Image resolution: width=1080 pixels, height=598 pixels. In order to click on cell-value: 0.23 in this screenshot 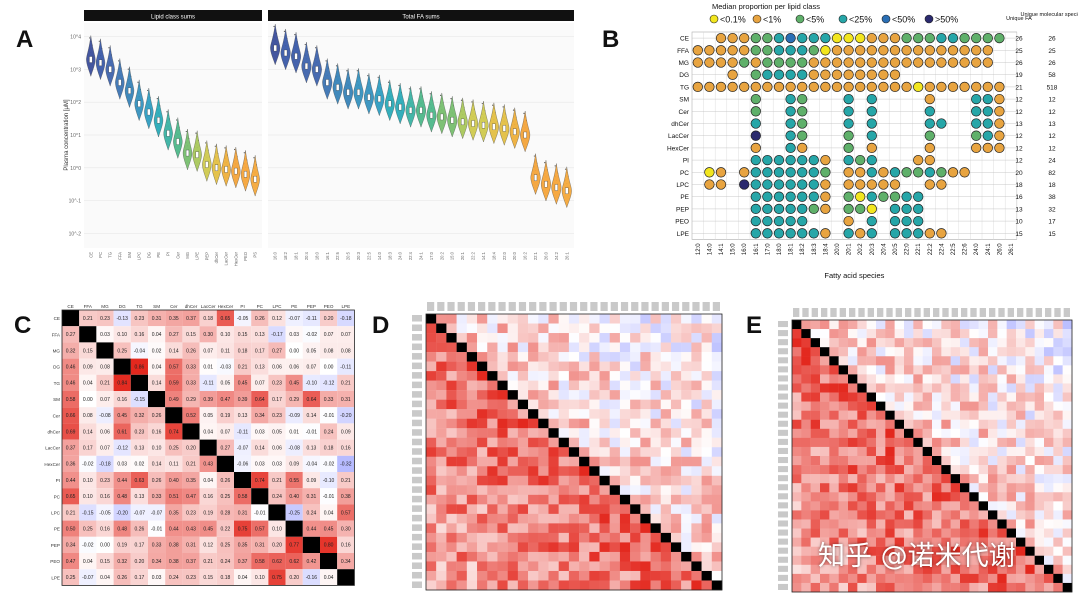, I will do `click(277, 384)`.